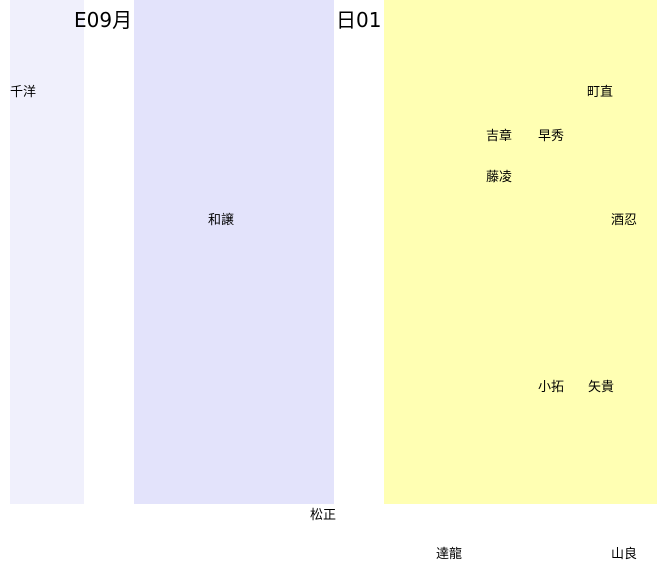  Describe the element at coordinates (600, 92) in the screenshot. I see `name-label-machinao: 町直` at that location.